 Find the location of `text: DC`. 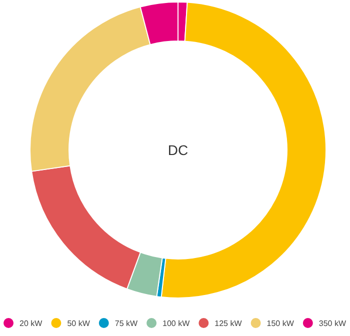

text: DC is located at coordinates (178, 150).